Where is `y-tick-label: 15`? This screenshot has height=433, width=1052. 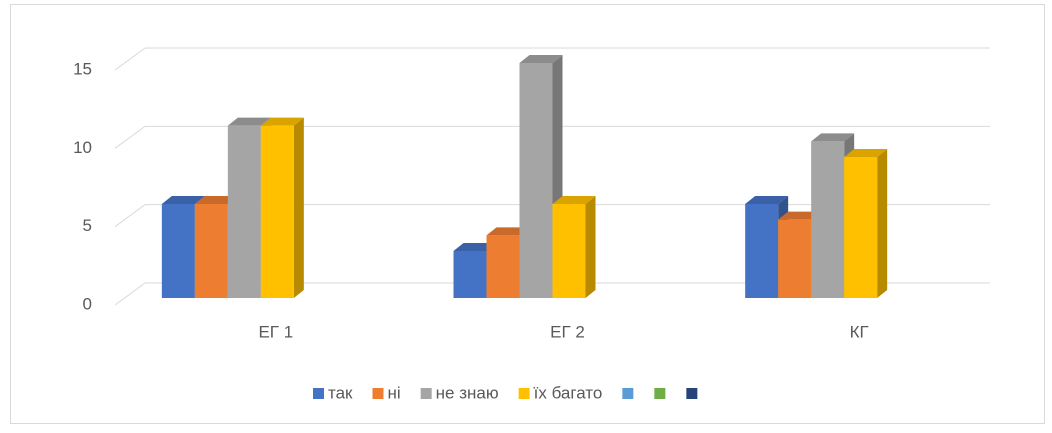 y-tick-label: 15 is located at coordinates (82, 68).